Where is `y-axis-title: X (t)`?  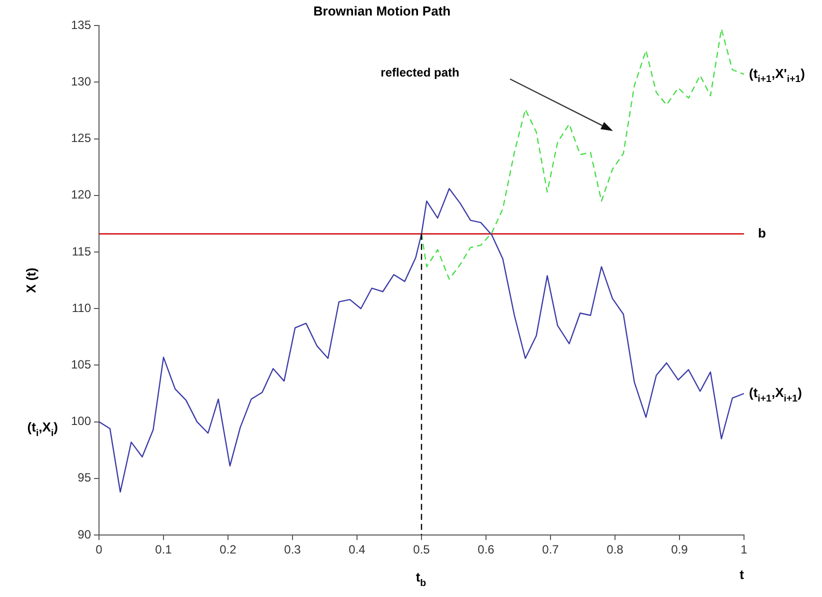
y-axis-title: X (t) is located at coordinates (30, 280).